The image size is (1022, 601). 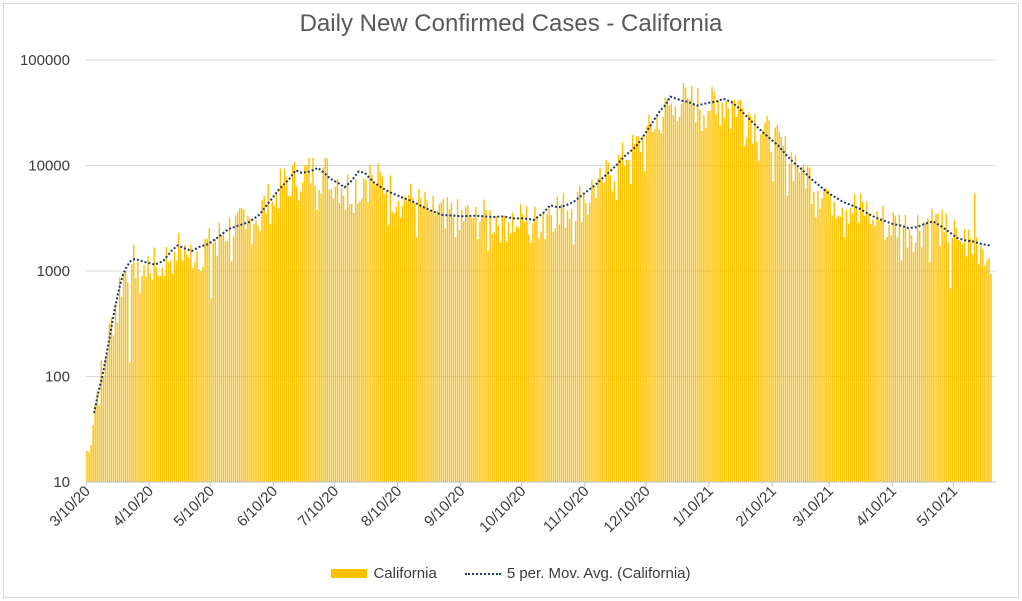 What do you see at coordinates (133, 506) in the screenshot?
I see `x-tick-label: 4/10/20` at bounding box center [133, 506].